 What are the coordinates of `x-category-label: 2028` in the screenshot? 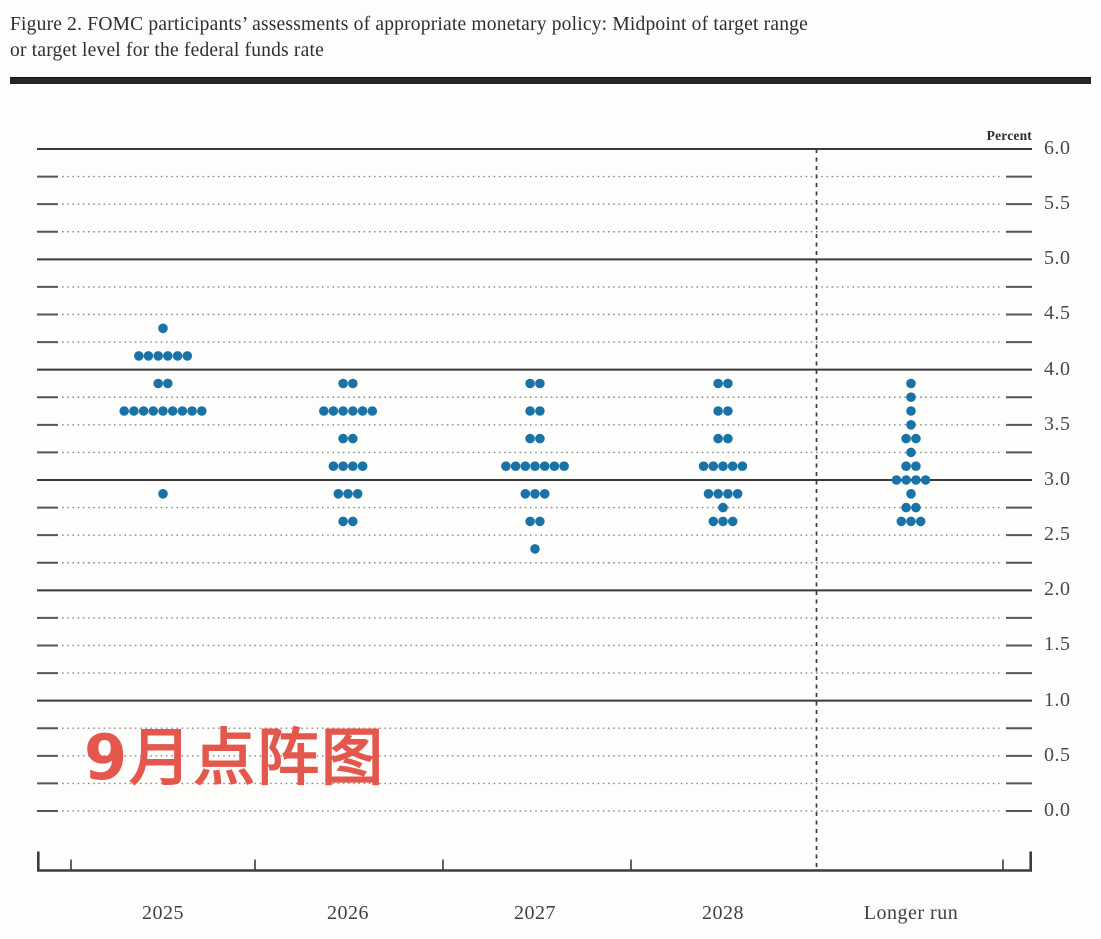 It's located at (723, 913).